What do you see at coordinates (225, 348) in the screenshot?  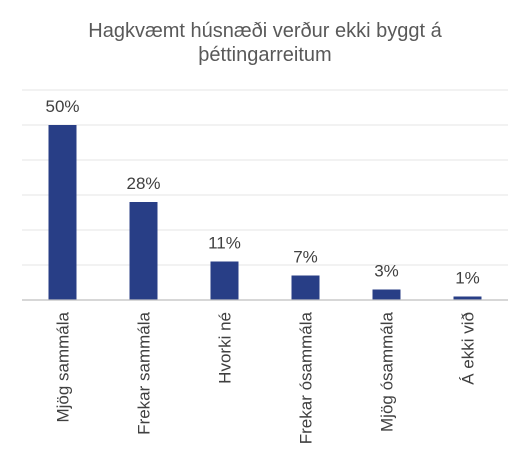 I see `x-tick-label: Hvorki né` at bounding box center [225, 348].